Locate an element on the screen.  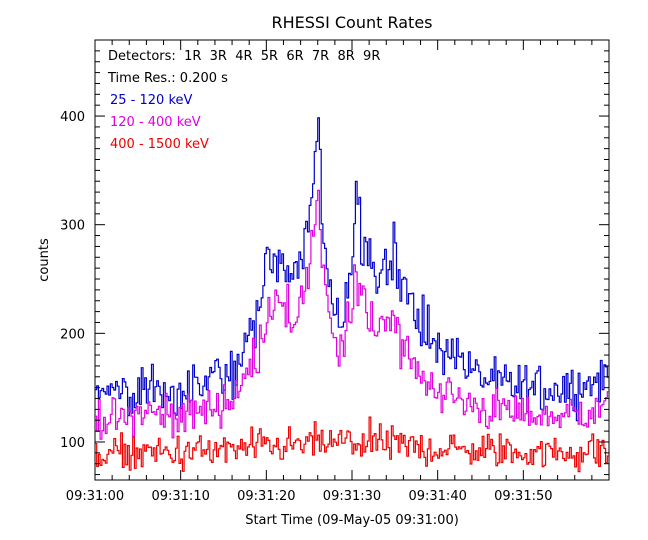
chart-title: RHESSI Count Rates is located at coordinates (352, 22).